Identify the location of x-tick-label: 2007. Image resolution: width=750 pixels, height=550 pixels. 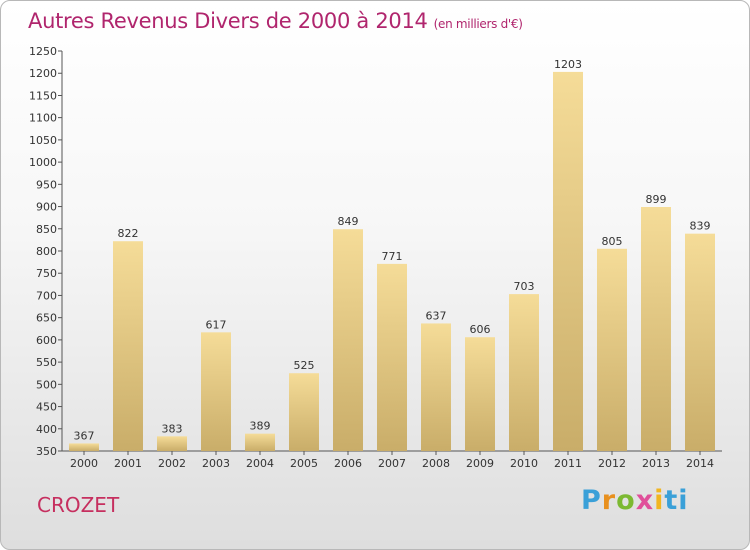
(392, 463).